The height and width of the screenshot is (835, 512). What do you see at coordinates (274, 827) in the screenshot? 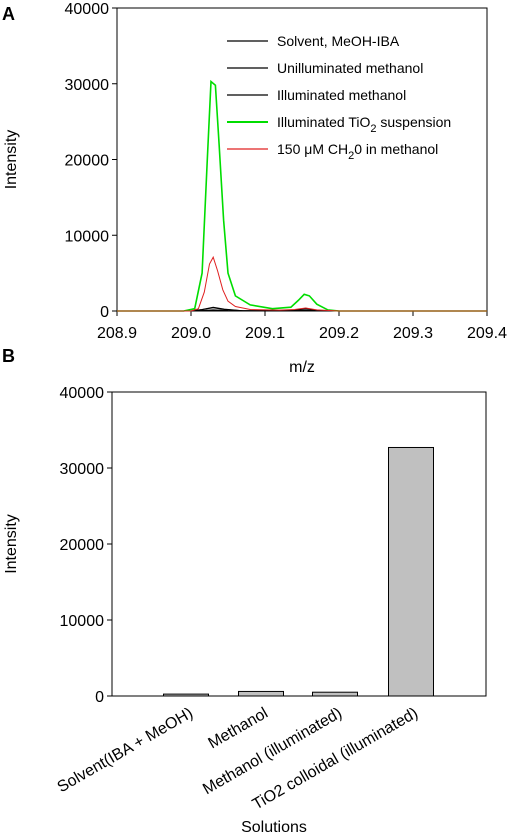
I see `x-axis-label-b: Solutions` at bounding box center [274, 827].